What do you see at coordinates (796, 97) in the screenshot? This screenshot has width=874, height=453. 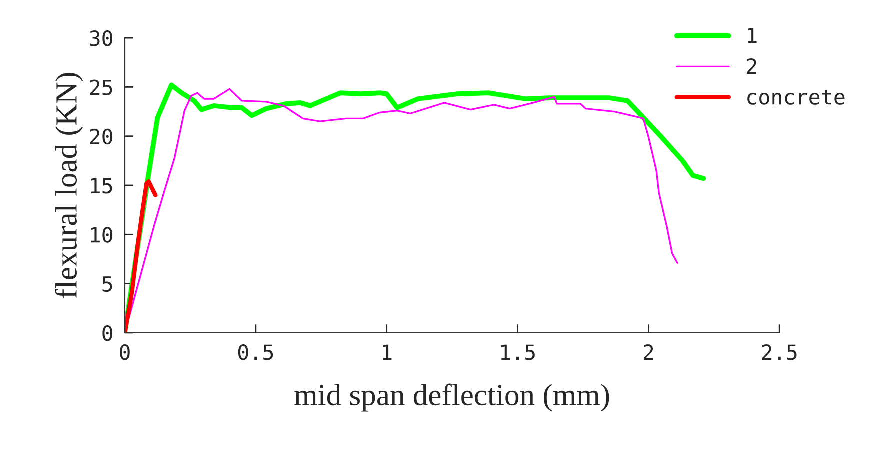 I see `legend-label: concrete` at bounding box center [796, 97].